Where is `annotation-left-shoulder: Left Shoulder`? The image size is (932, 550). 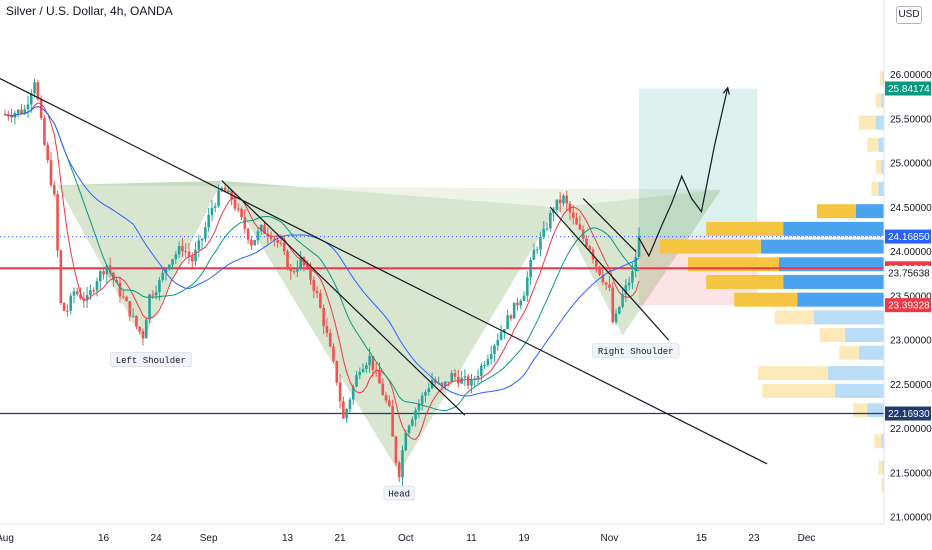
annotation-left-shoulder: Left Shoulder is located at coordinates (151, 361).